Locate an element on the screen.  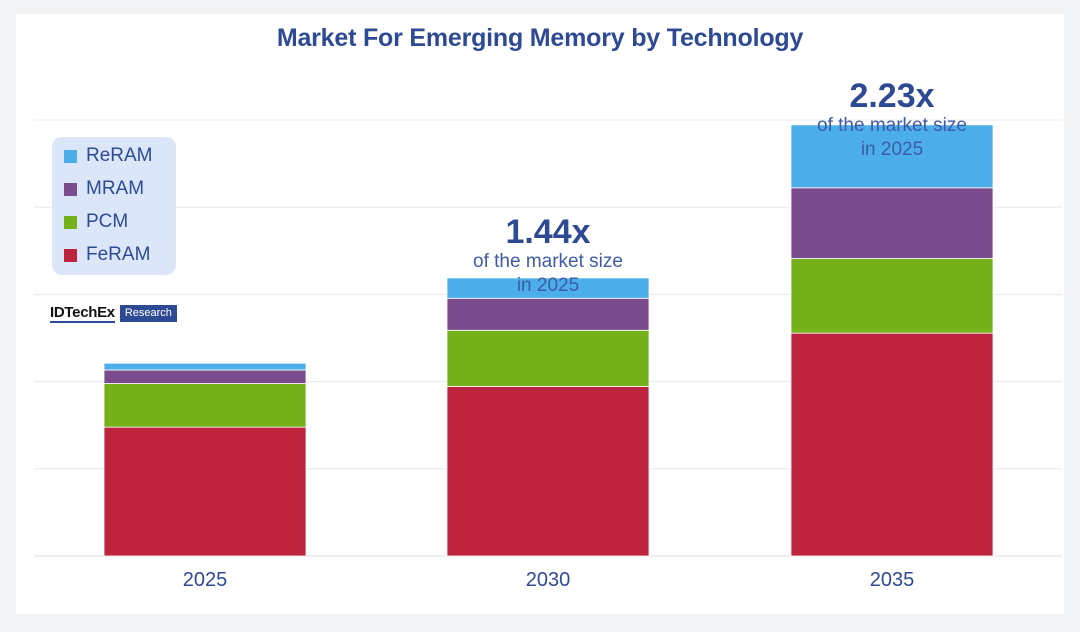
chart-title: Market For Emerging Memory by Technology is located at coordinates (540, 38).